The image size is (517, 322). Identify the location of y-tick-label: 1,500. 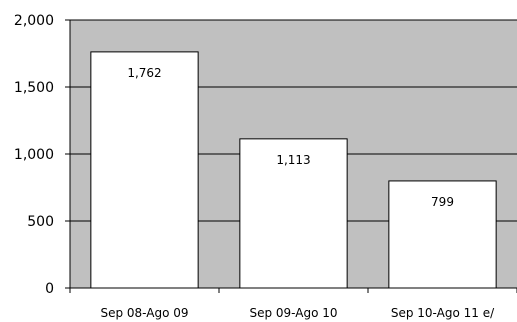
(34, 88).